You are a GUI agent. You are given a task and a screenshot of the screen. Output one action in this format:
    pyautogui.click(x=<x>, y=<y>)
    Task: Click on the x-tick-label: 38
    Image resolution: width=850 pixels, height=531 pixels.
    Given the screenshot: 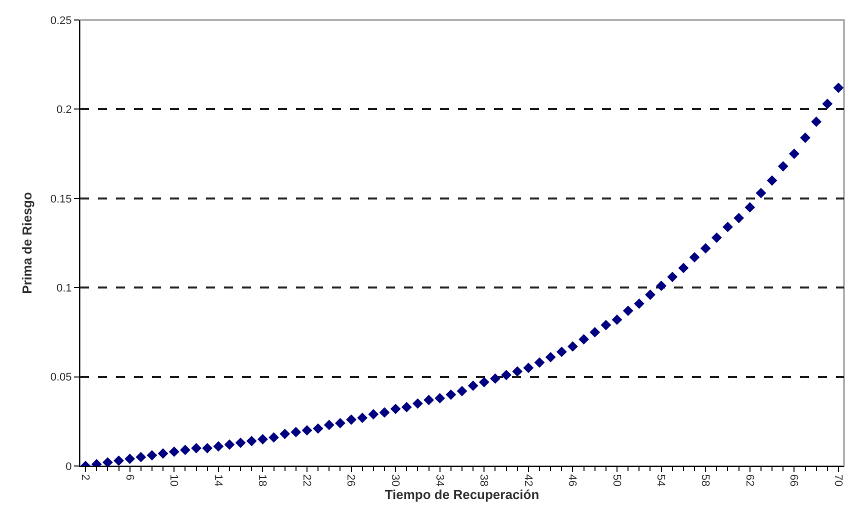 What is the action you would take?
    pyautogui.click(x=484, y=480)
    